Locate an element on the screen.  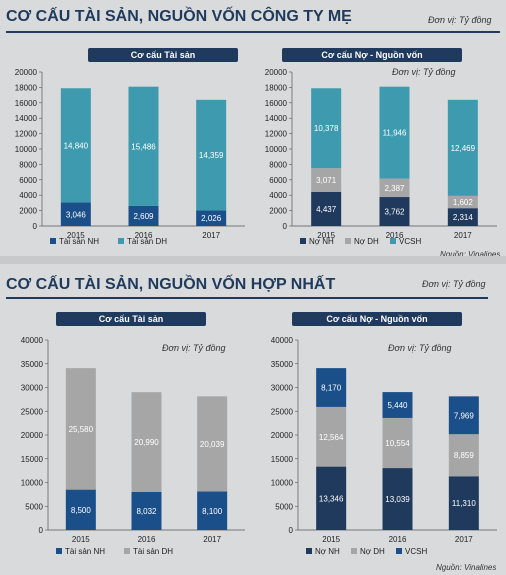
data-label: 12,564 is located at coordinates (331, 437).